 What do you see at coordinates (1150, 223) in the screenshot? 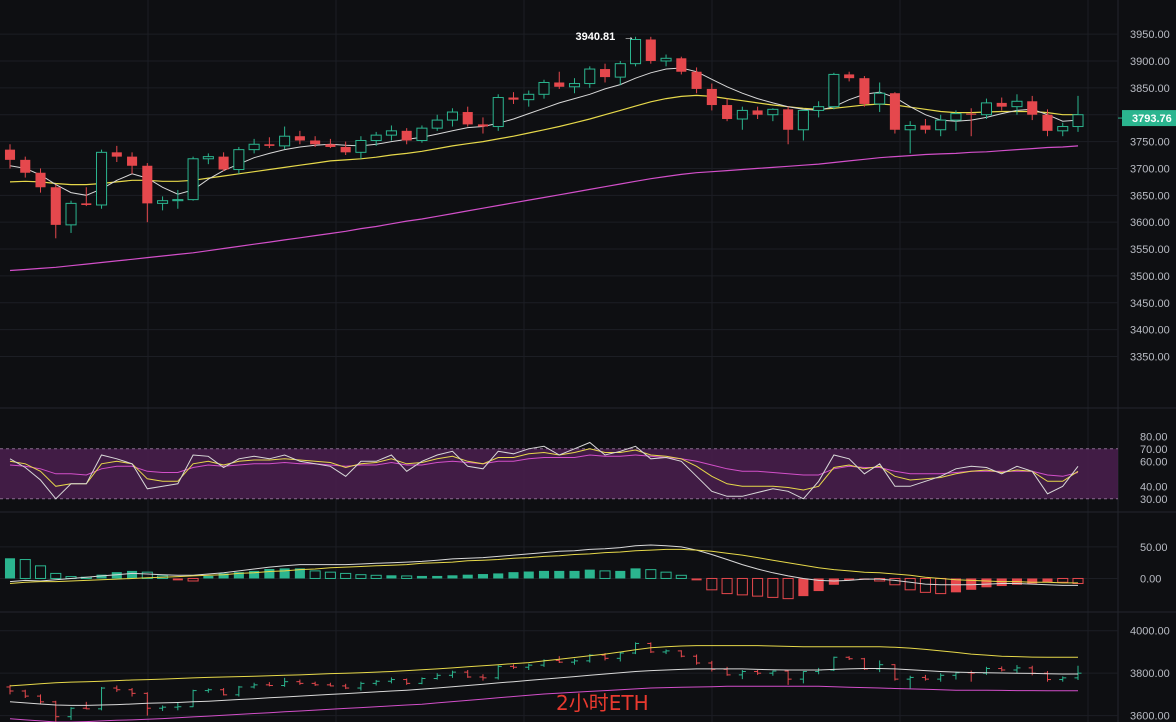
I see `tick-label: 3600.00` at bounding box center [1150, 223].